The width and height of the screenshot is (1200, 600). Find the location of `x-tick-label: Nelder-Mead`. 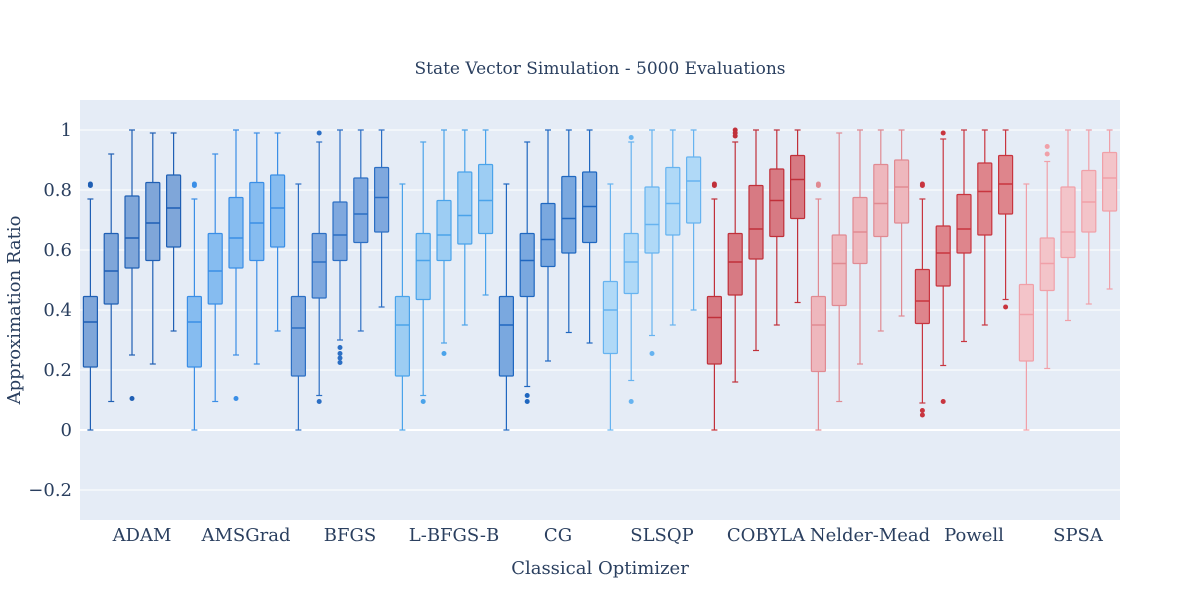

x-tick-label: Nelder-Mead is located at coordinates (870, 535).